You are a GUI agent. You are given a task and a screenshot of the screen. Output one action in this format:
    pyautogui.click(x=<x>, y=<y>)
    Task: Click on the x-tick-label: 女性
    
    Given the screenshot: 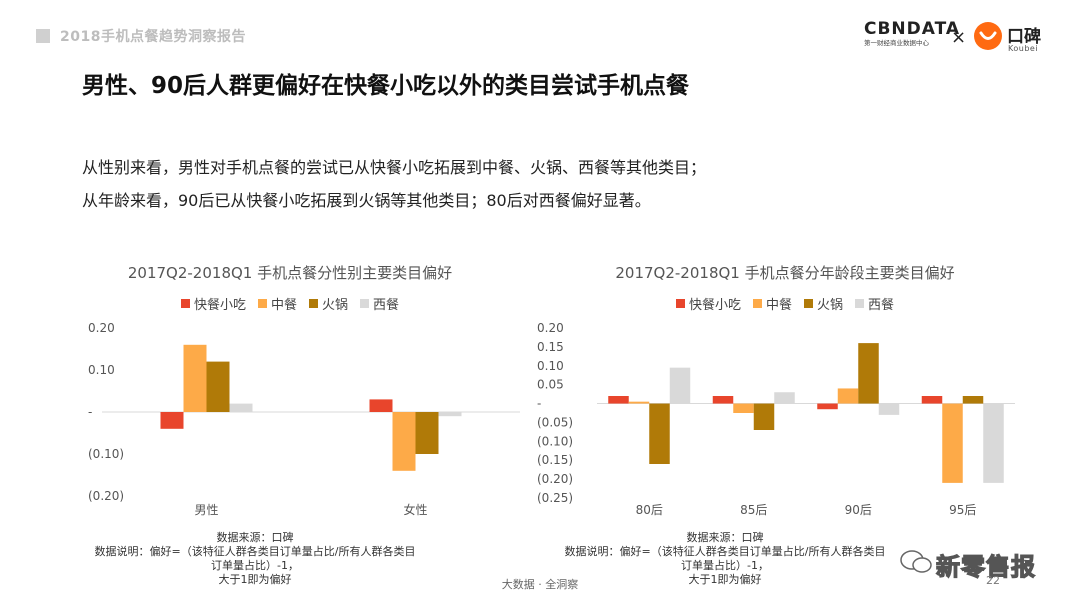 What is the action you would take?
    pyautogui.click(x=415, y=509)
    